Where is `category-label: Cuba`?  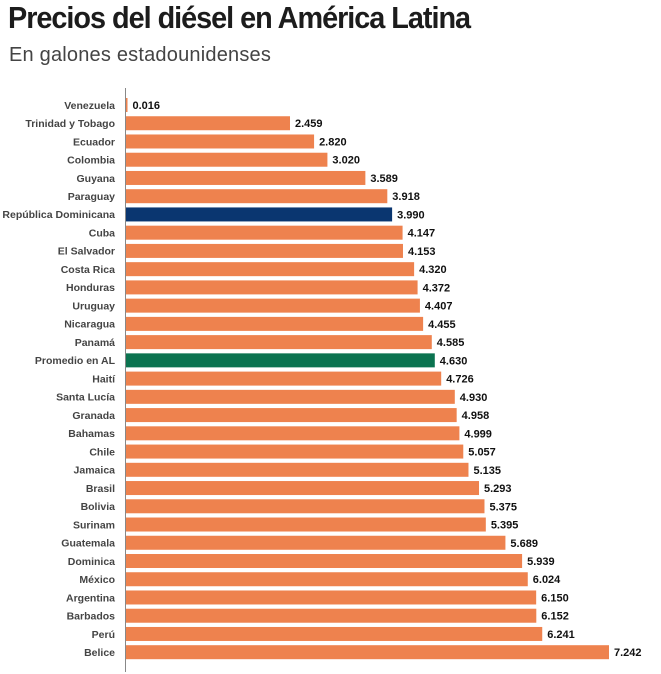 category-label: Cuba is located at coordinates (102, 233).